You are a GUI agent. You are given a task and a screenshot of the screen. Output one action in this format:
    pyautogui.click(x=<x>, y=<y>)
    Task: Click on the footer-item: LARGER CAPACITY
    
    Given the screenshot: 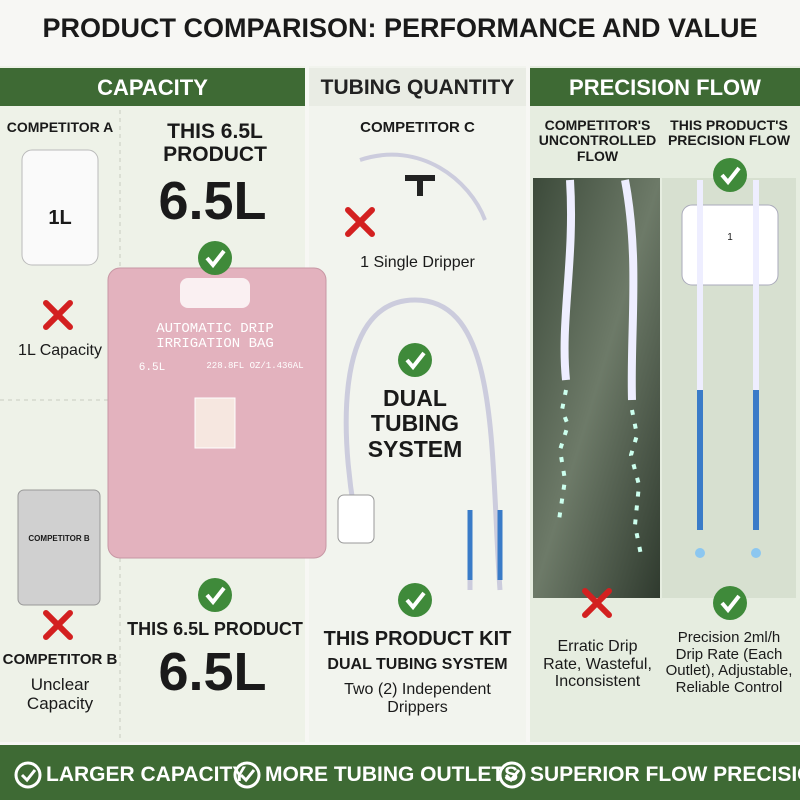 What is the action you would take?
    pyautogui.click(x=146, y=774)
    